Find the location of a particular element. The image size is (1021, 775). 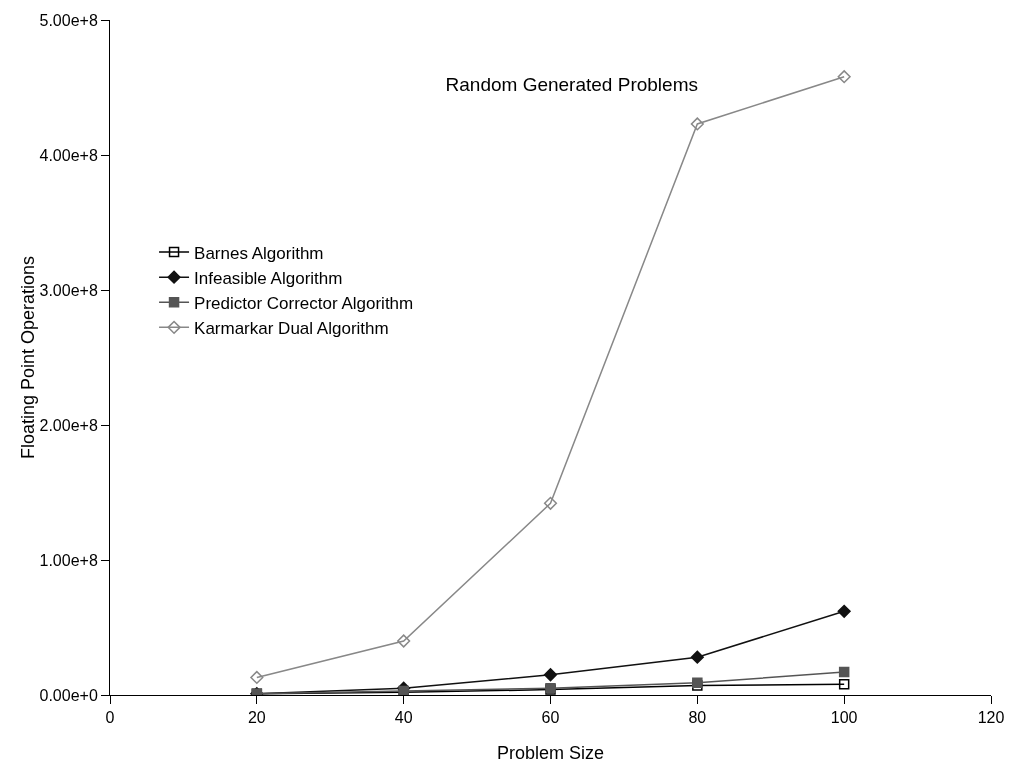

y-tick-label: 3.00e+8 is located at coordinates (68, 290).